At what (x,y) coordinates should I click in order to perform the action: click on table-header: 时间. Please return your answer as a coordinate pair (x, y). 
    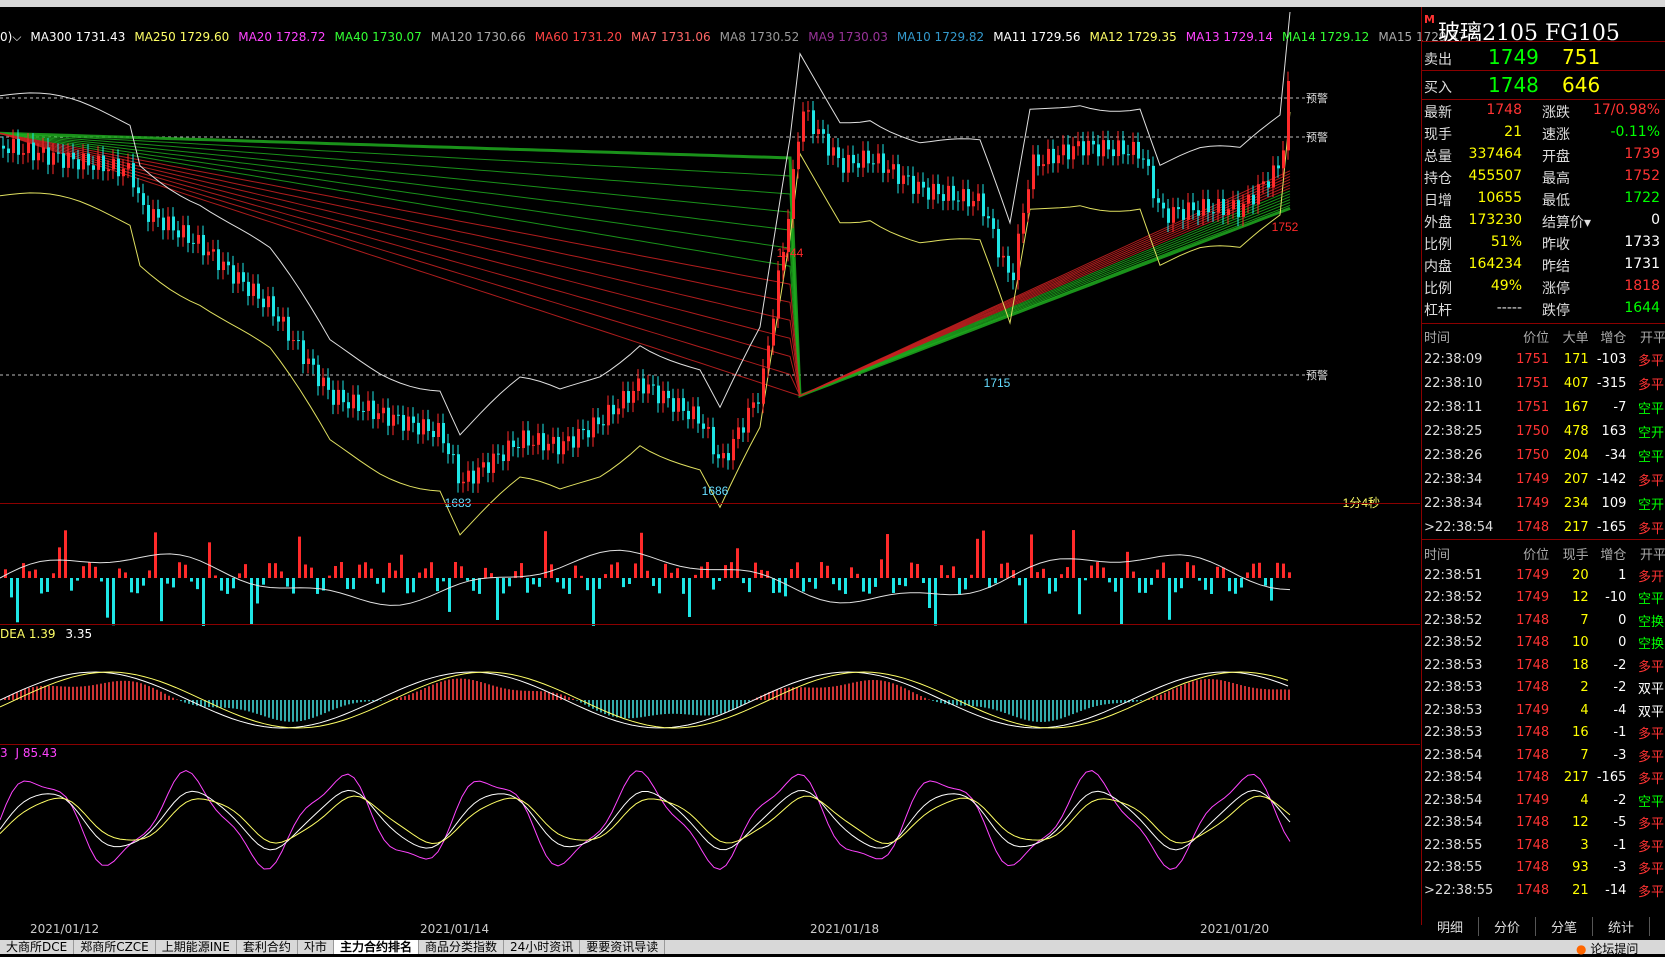
    Looking at the image, I should click on (1463, 553).